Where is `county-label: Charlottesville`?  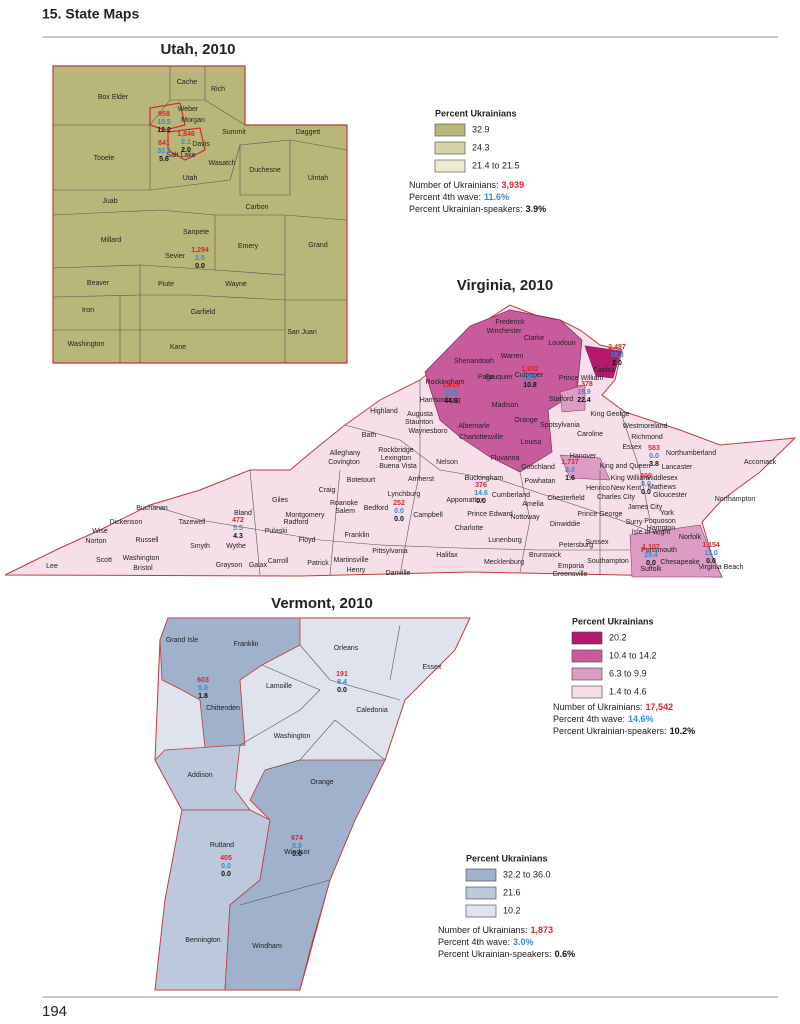
county-label: Charlottesville is located at coordinates (481, 437).